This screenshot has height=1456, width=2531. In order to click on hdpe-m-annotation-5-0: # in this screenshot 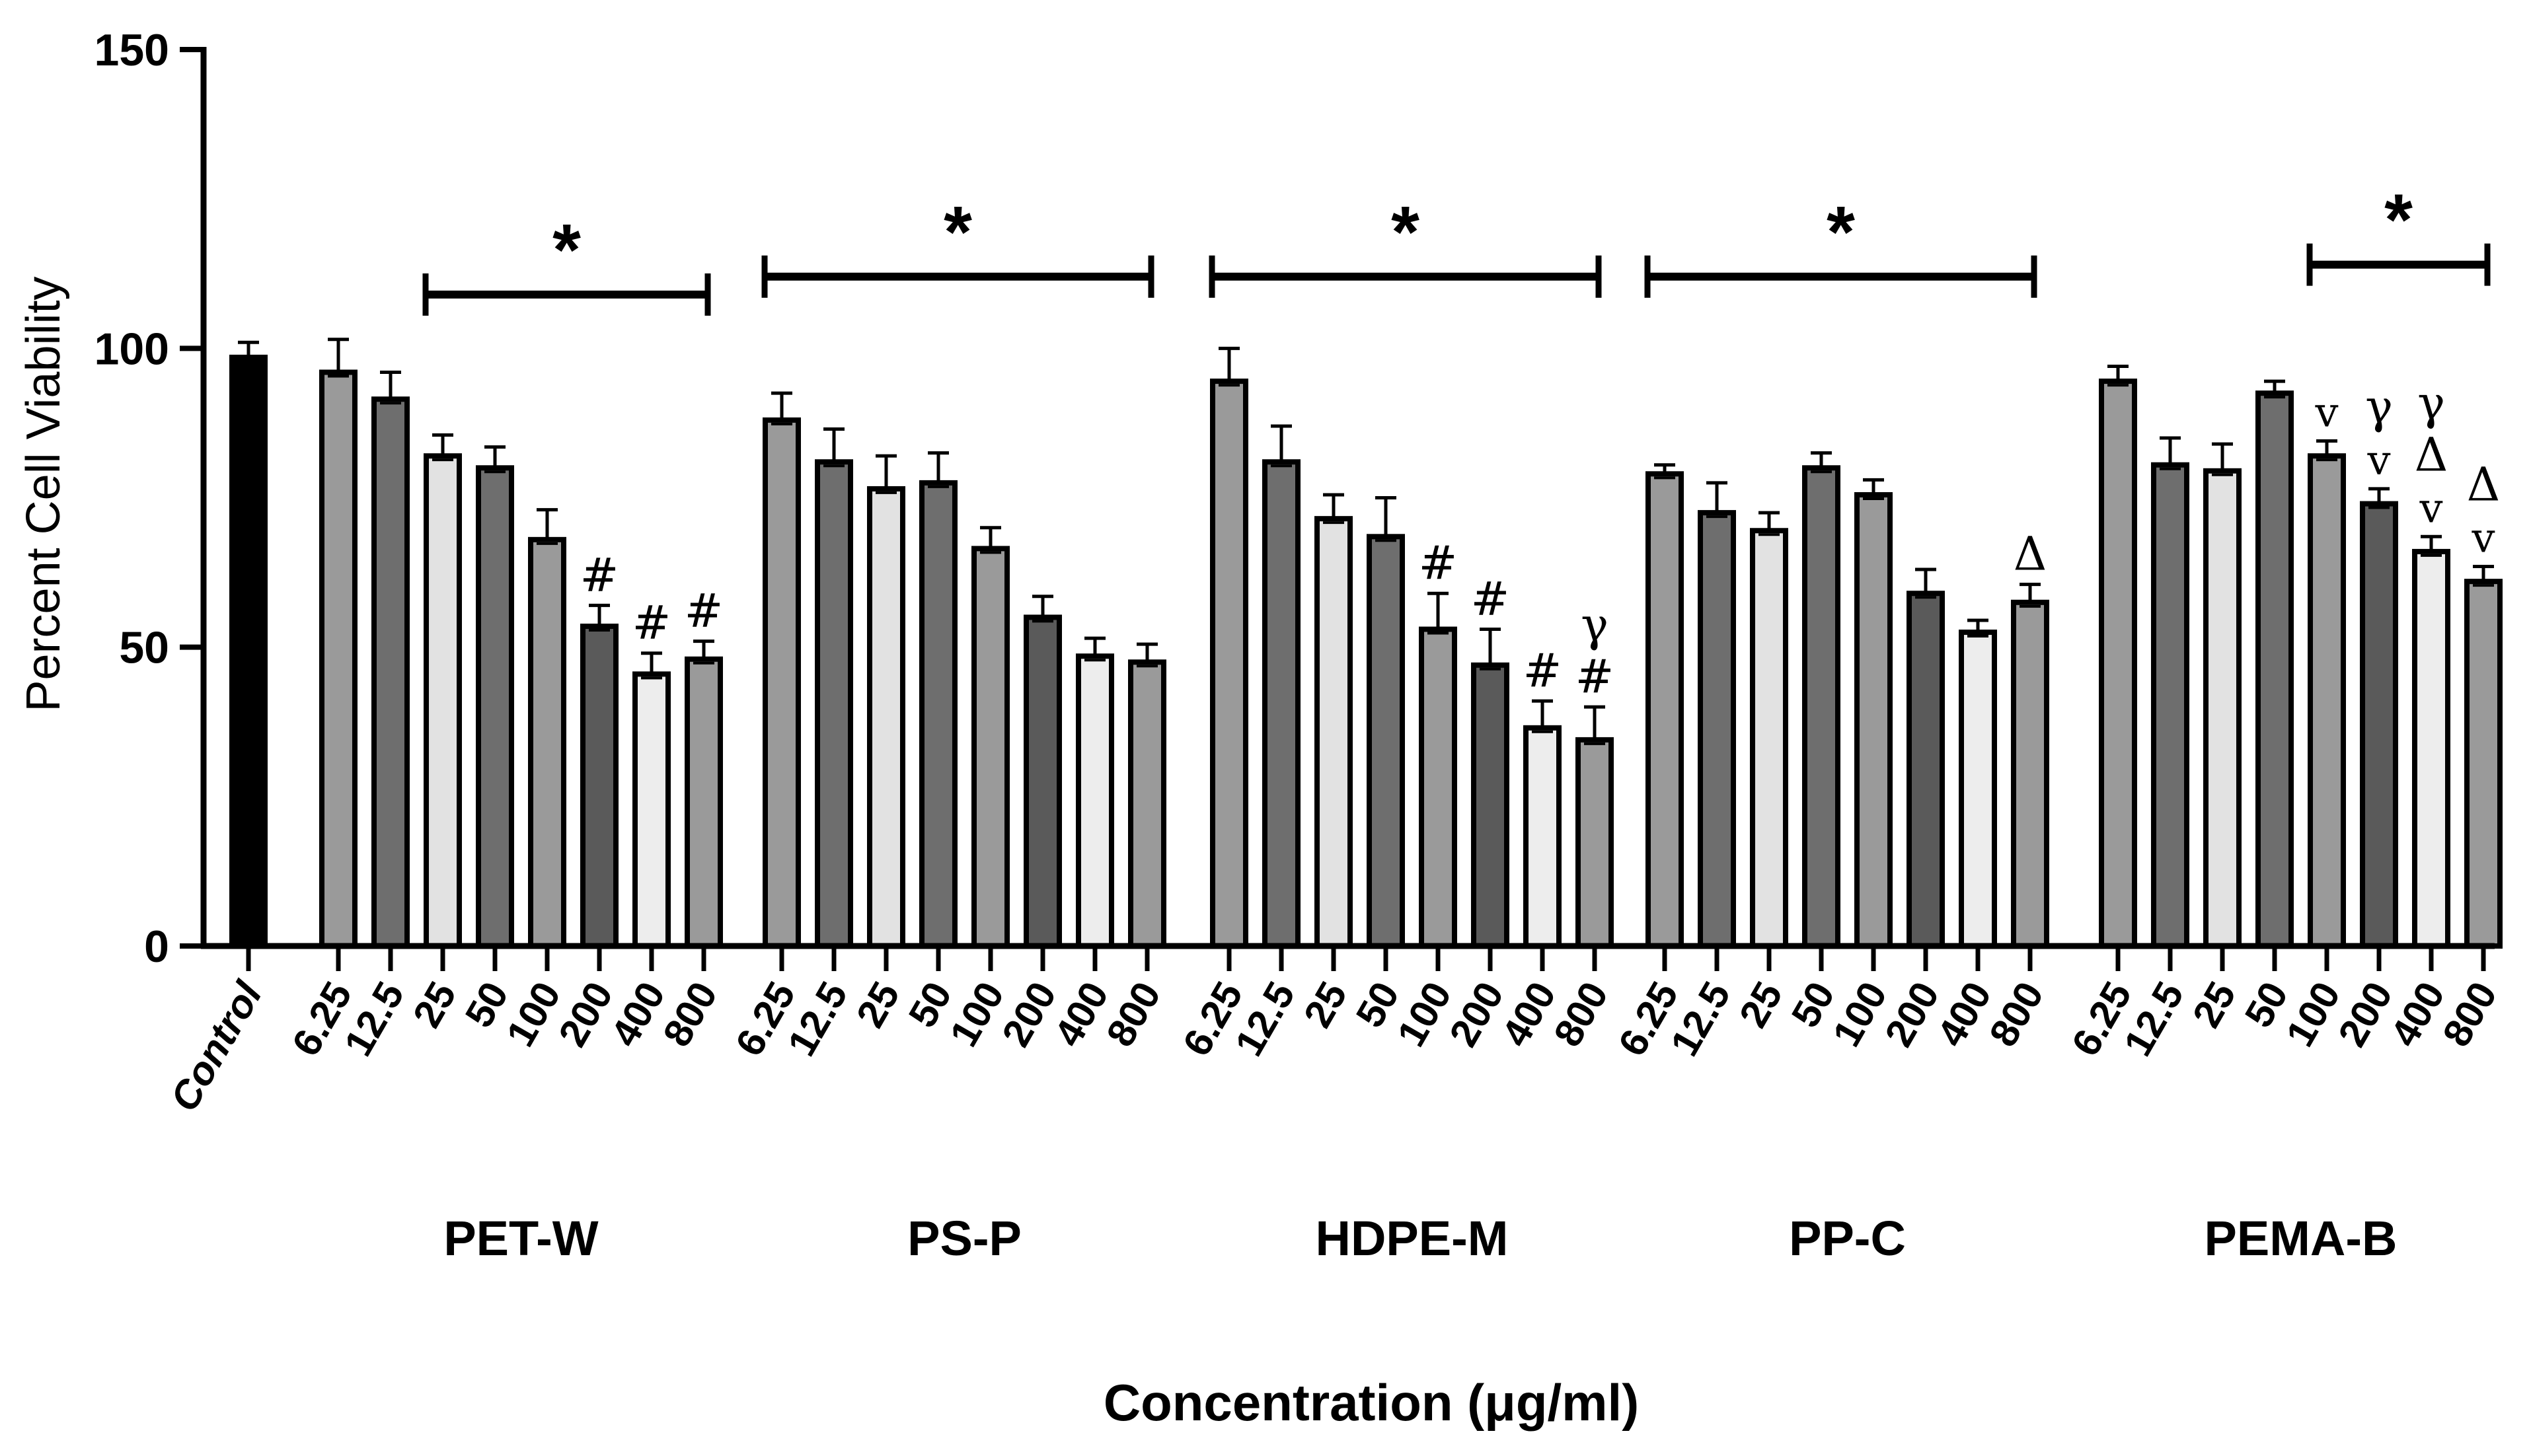, I will do `click(1490, 599)`.